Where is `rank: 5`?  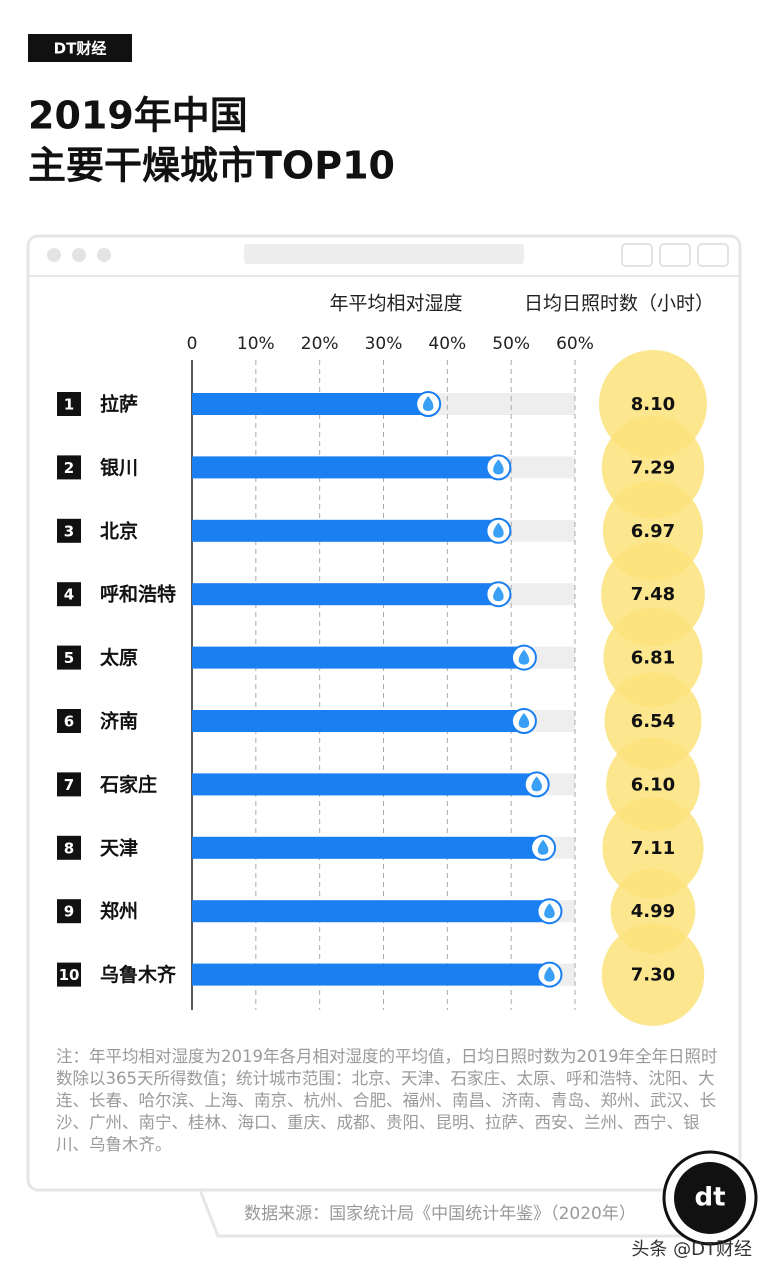 rank: 5 is located at coordinates (69, 658).